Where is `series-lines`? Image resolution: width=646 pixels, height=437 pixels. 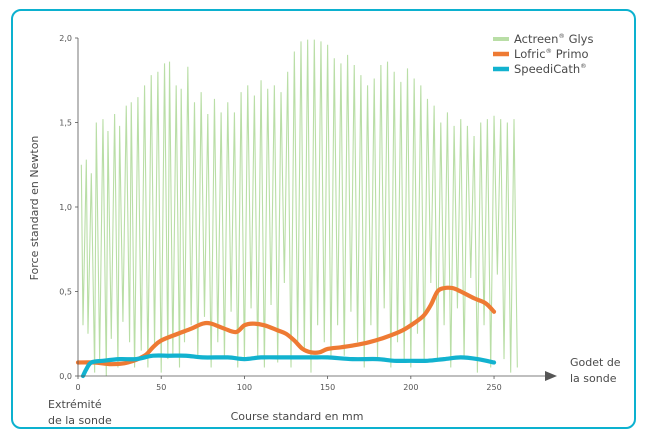
series-lines is located at coordinates (286, 332).